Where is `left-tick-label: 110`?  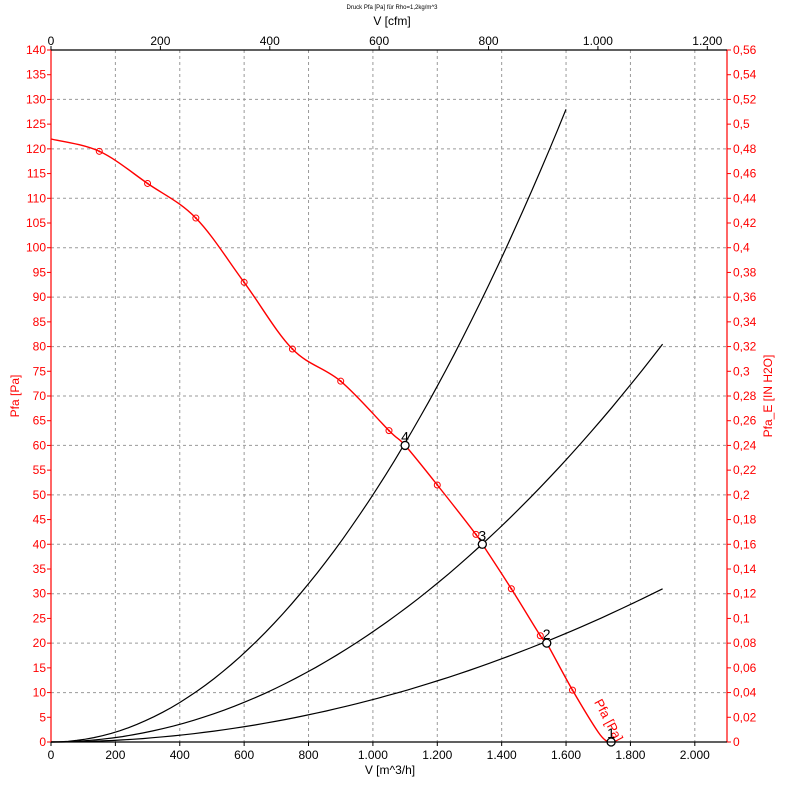 left-tick-label: 110 is located at coordinates (36, 198).